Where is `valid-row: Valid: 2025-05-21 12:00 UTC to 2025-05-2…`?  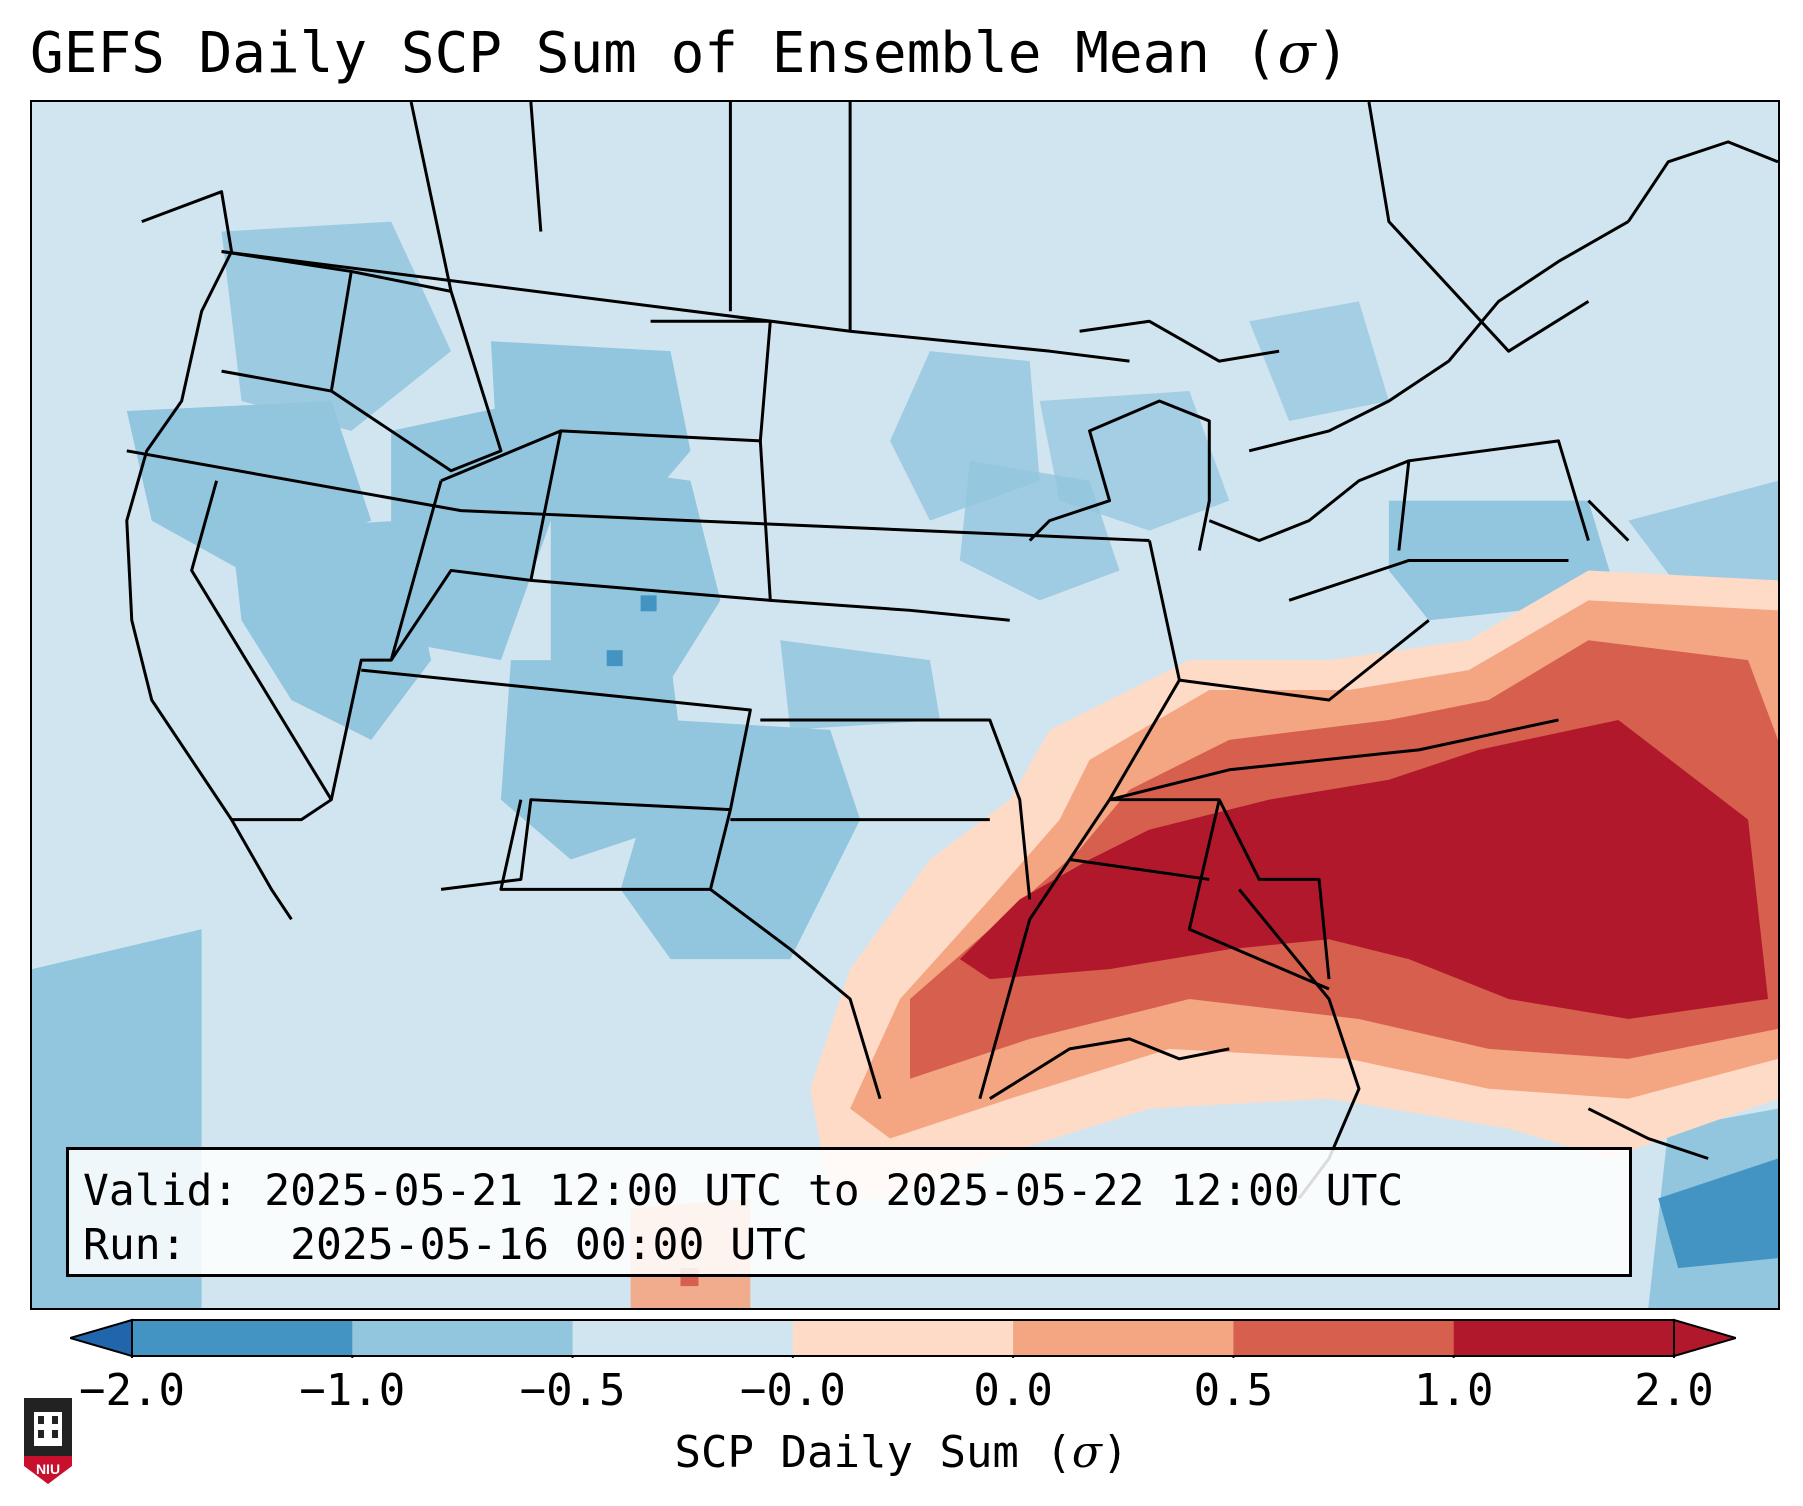 valid-row: Valid: 2025-05-21 12:00 UTC to 2025-05-2… is located at coordinates (856, 1191).